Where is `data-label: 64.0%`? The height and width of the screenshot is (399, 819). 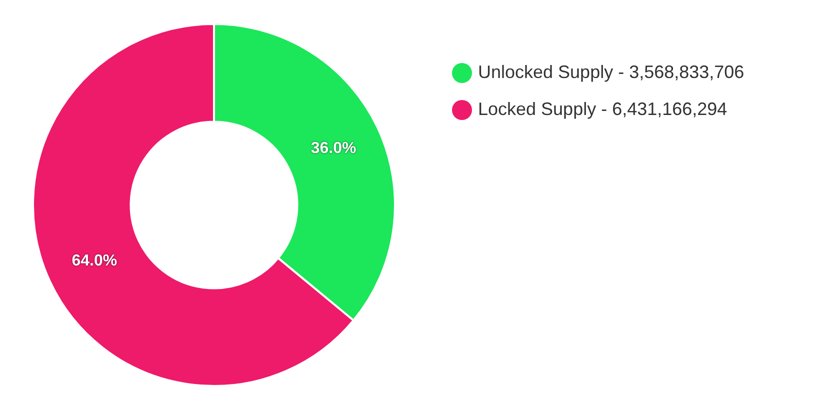 data-label: 64.0% is located at coordinates (95, 261).